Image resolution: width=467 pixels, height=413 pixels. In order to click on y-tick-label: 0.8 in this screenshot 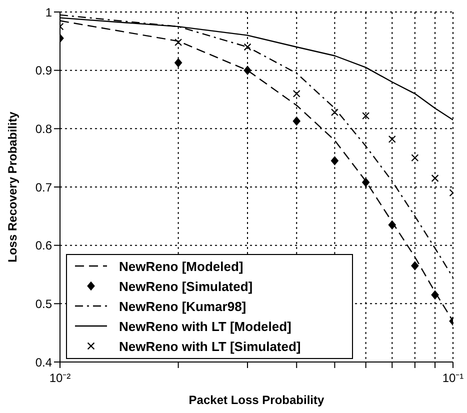, I will do `click(43, 129)`.